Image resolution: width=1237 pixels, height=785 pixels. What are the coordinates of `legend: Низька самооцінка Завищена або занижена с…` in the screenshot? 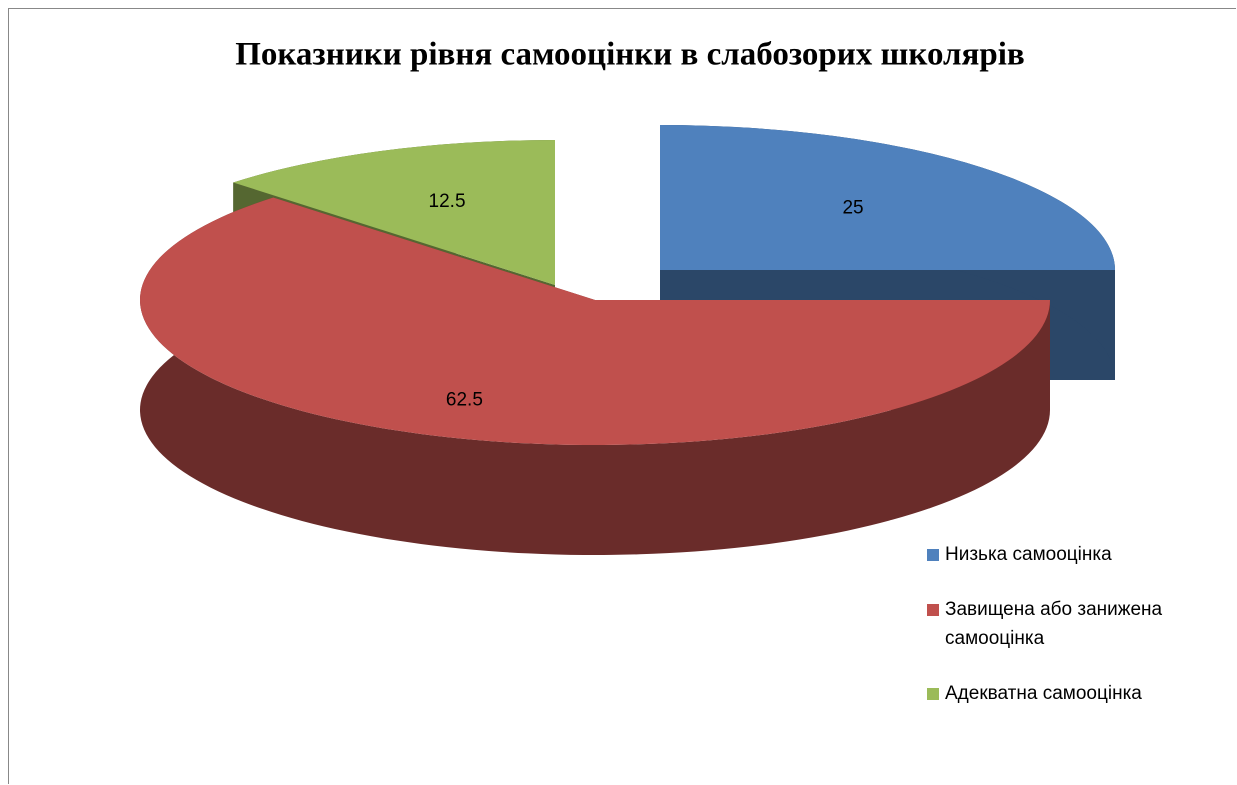 It's located at (1080, 637).